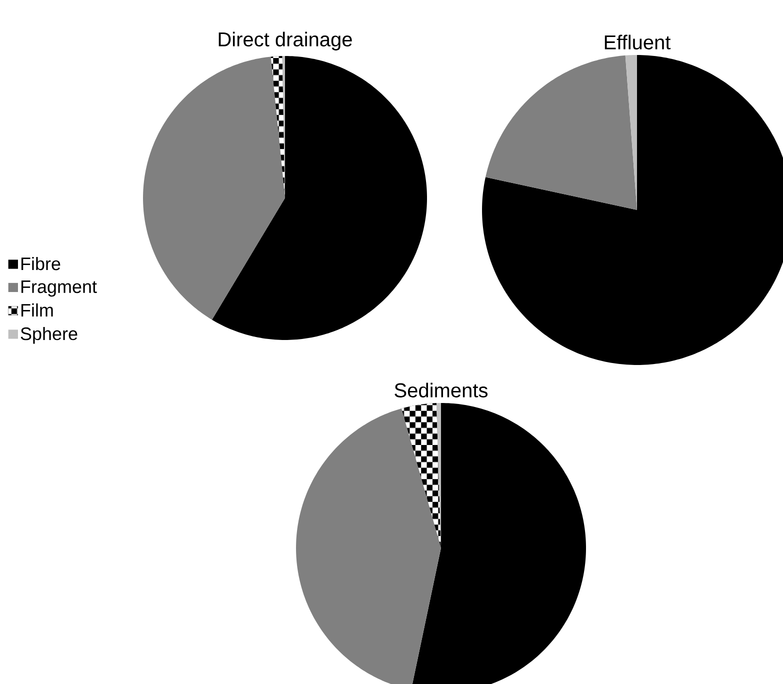 The image size is (783, 684). Describe the element at coordinates (59, 288) in the screenshot. I see `legend-label: Fragment` at that location.